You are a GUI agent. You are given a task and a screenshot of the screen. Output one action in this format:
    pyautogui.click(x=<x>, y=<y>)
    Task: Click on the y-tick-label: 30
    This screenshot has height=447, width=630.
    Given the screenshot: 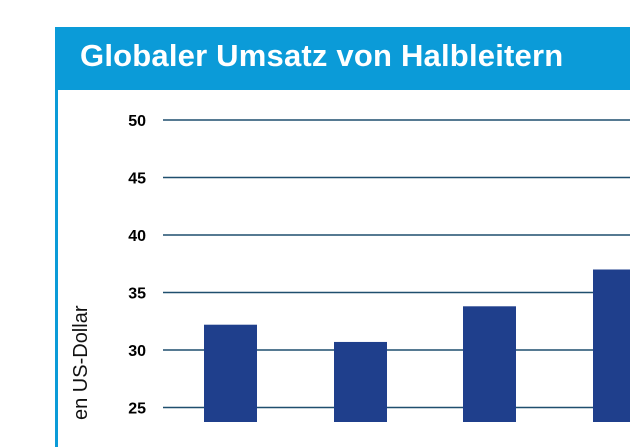 What is the action you would take?
    pyautogui.click(x=137, y=351)
    